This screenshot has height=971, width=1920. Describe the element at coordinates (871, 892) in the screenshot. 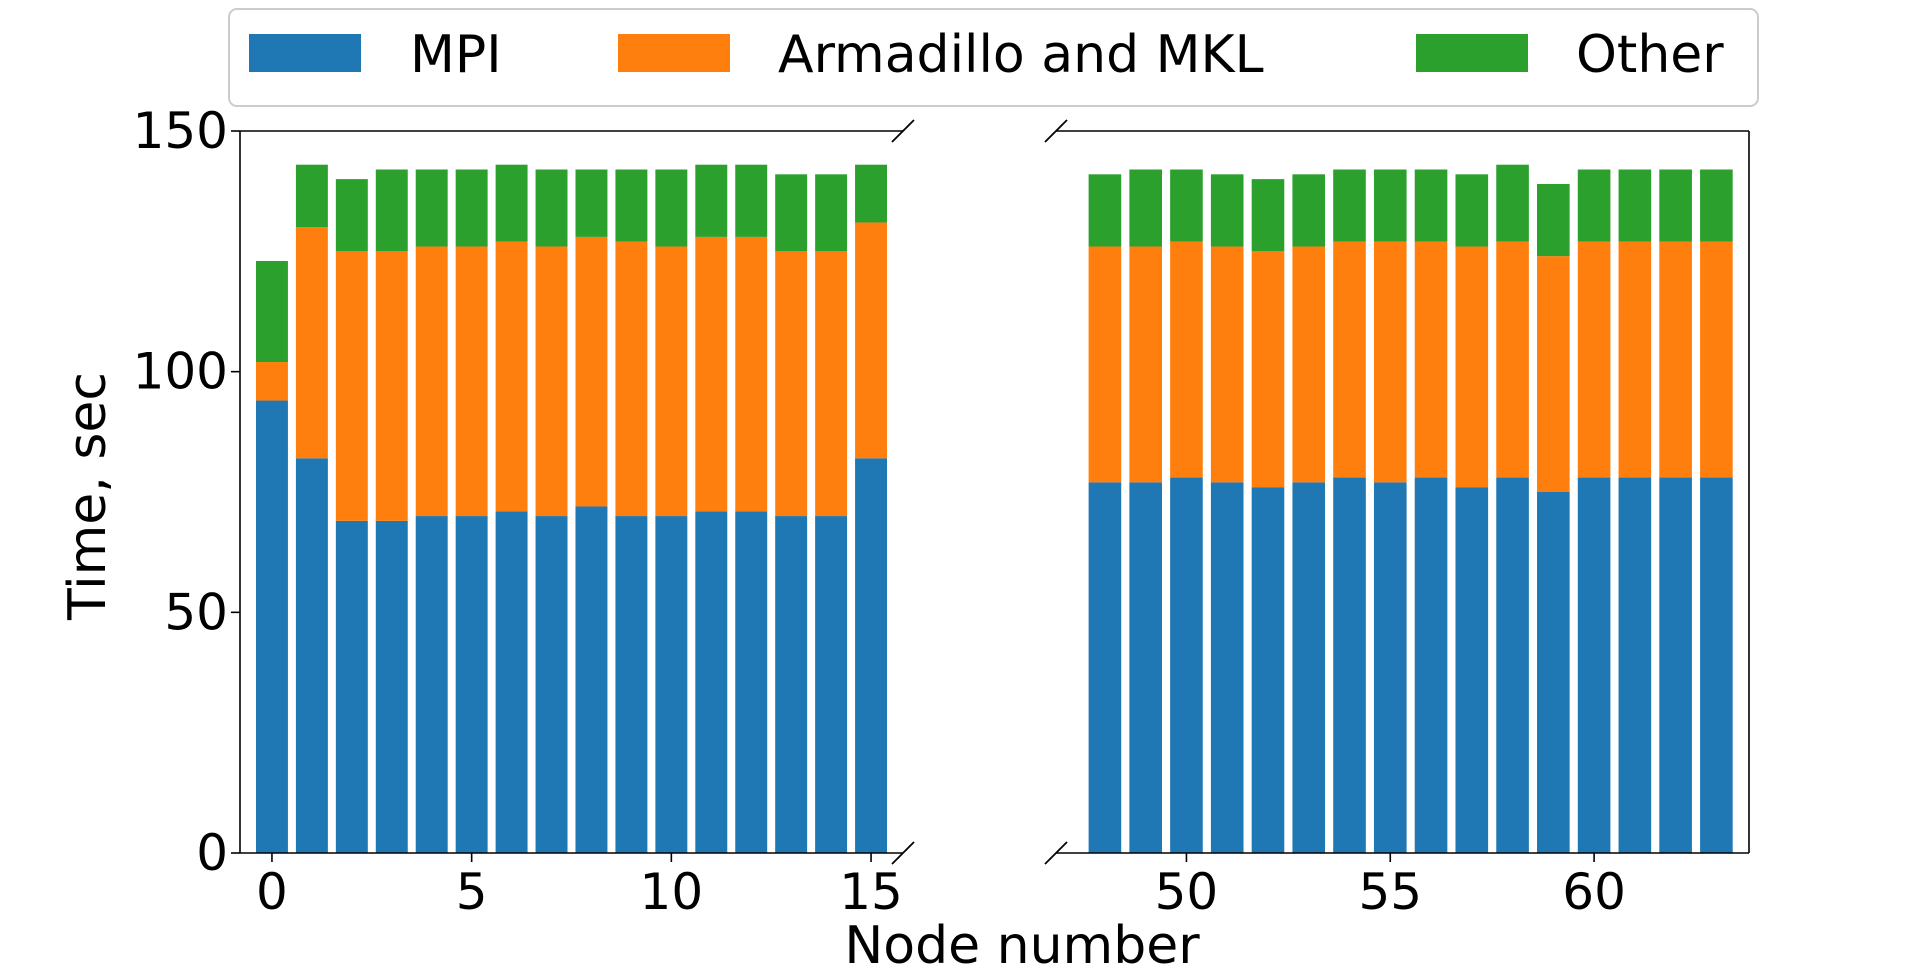

I see `x-tick-label-15: 15` at that location.